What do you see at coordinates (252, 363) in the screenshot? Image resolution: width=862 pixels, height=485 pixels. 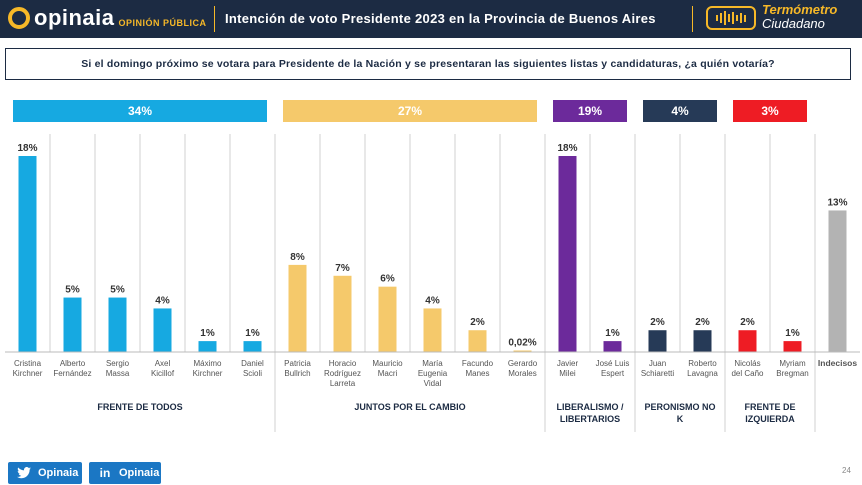 I see `tick-label: Daniel` at bounding box center [252, 363].